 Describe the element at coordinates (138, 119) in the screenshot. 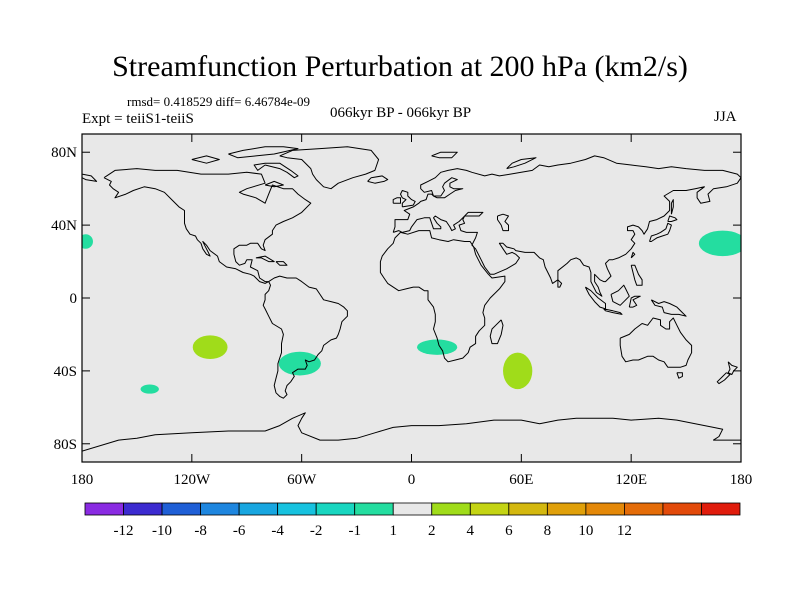

I see `experiment-label: Expt = teiiS1-teiiS` at that location.